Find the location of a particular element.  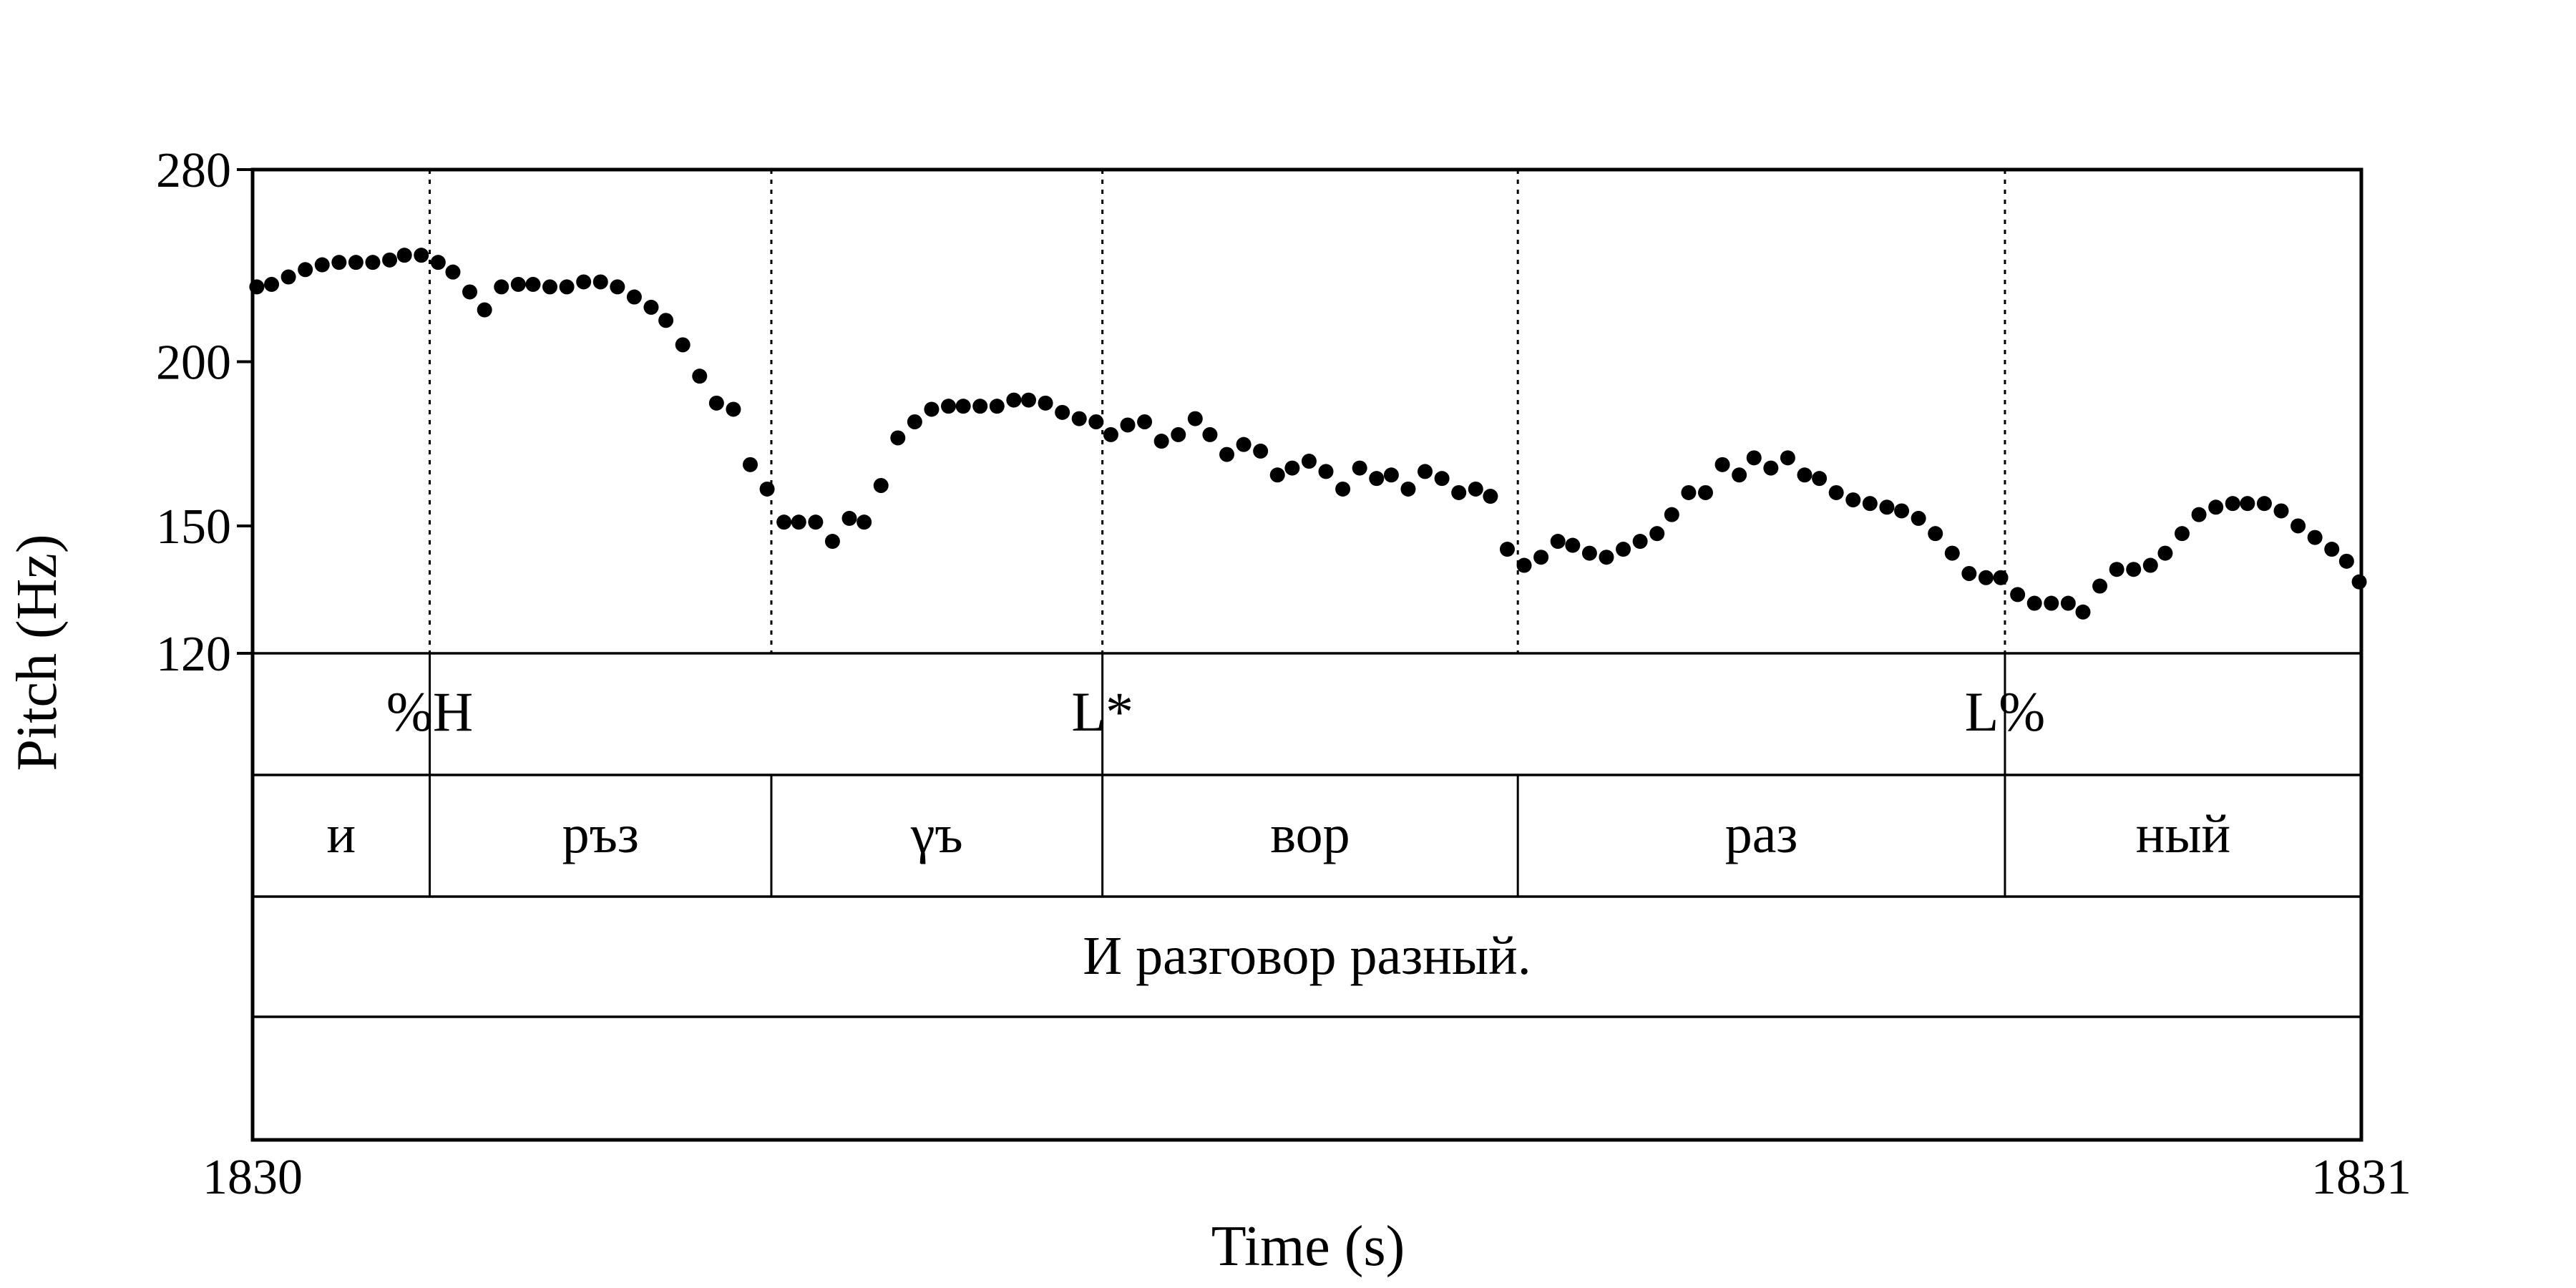

syllable-label: ный is located at coordinates (2183, 834).